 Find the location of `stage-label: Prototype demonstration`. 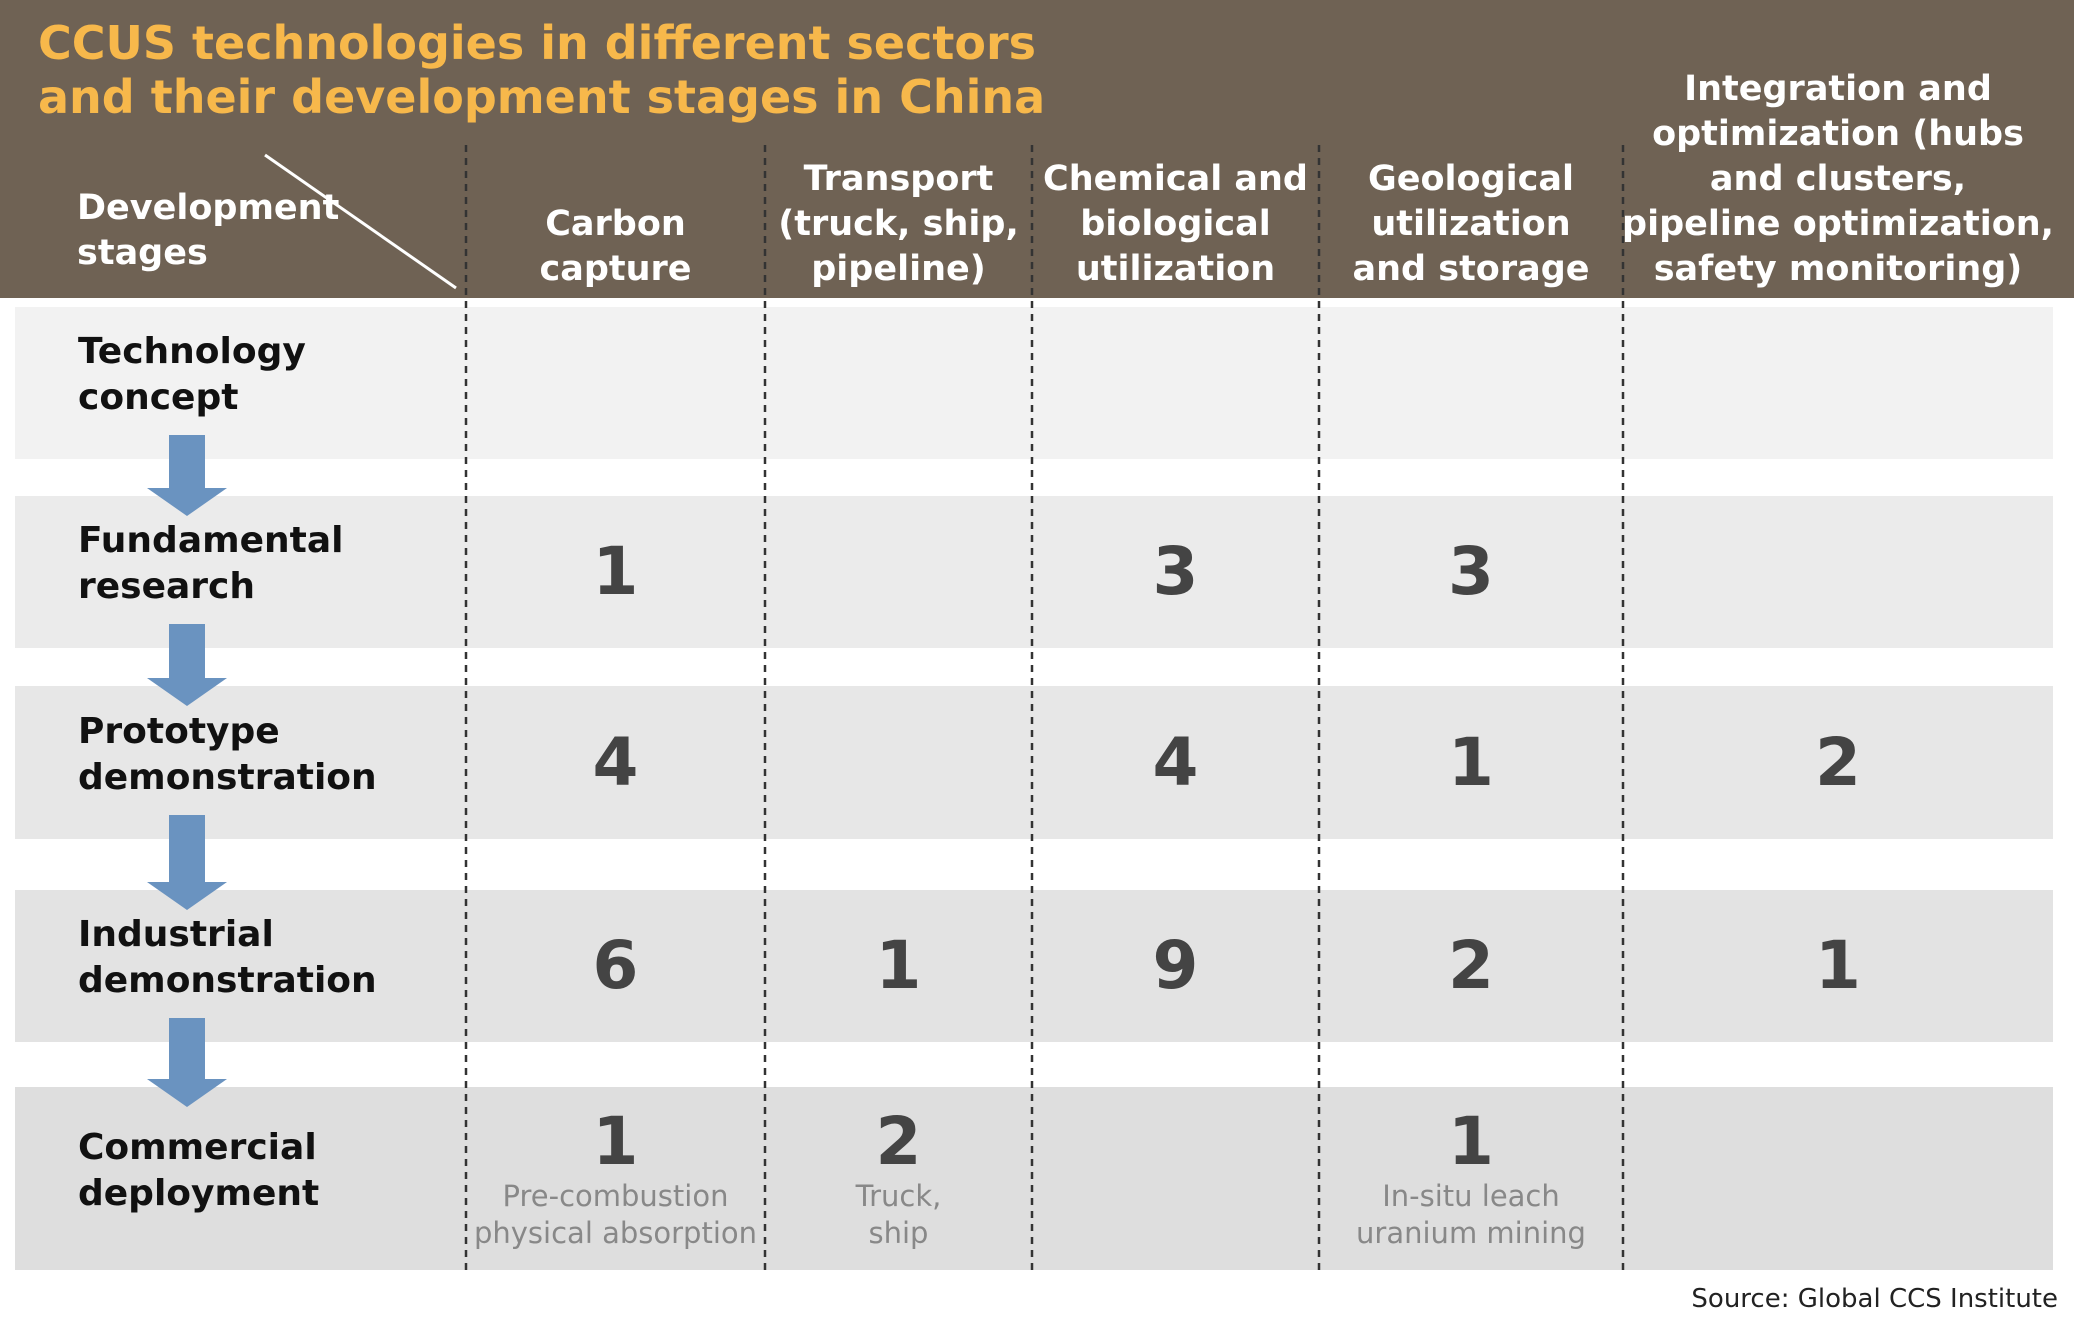

stage-label: Prototype demonstration is located at coordinates (227, 754).